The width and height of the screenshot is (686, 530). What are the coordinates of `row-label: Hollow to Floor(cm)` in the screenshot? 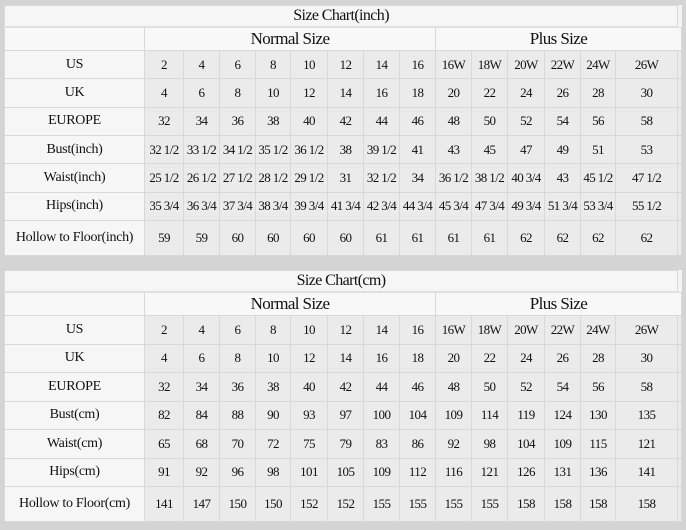 It's located at (74, 504).